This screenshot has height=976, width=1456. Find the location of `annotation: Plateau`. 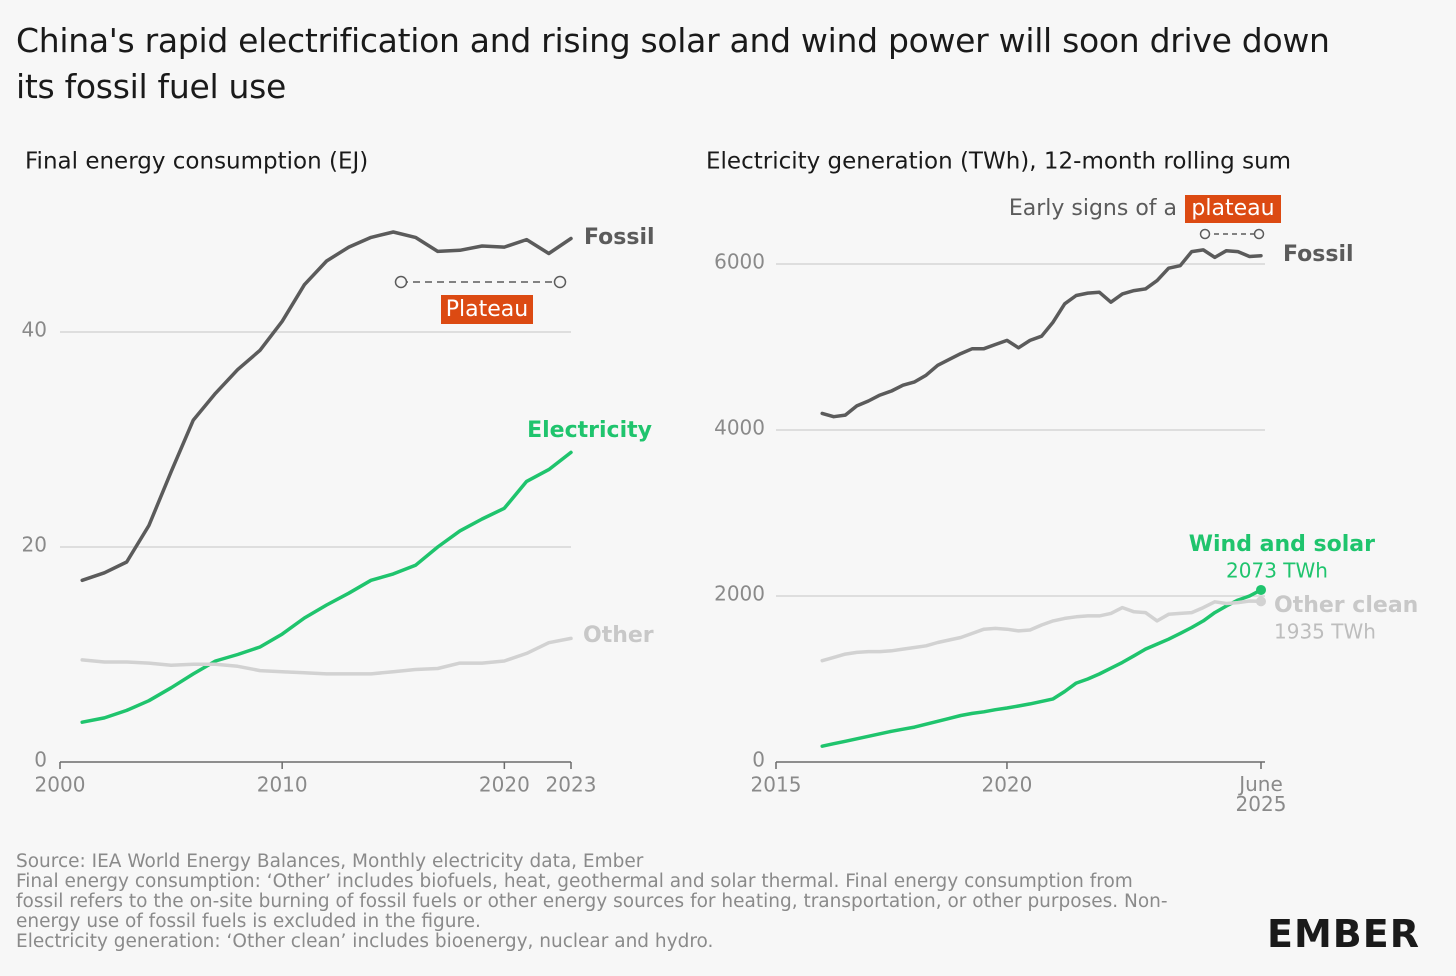

annotation: Plateau is located at coordinates (487, 309).